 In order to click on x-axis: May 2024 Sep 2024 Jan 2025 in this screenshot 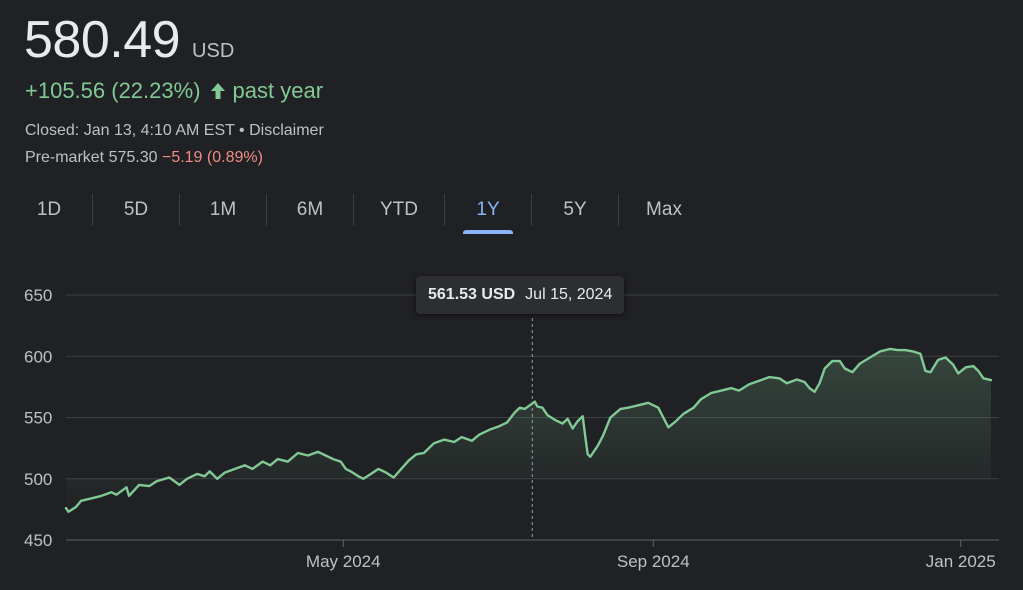, I will do `click(651, 555)`.